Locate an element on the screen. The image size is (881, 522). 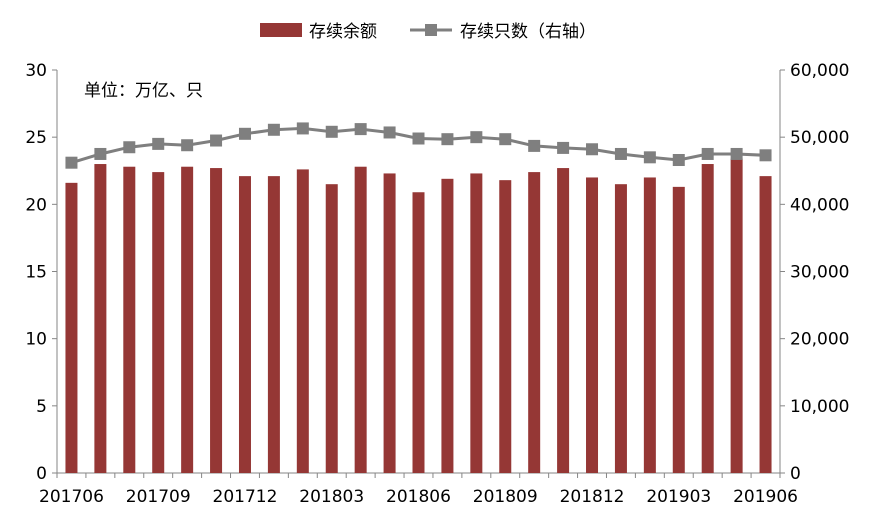
right-tick-label: 10,000 is located at coordinates (819, 407).